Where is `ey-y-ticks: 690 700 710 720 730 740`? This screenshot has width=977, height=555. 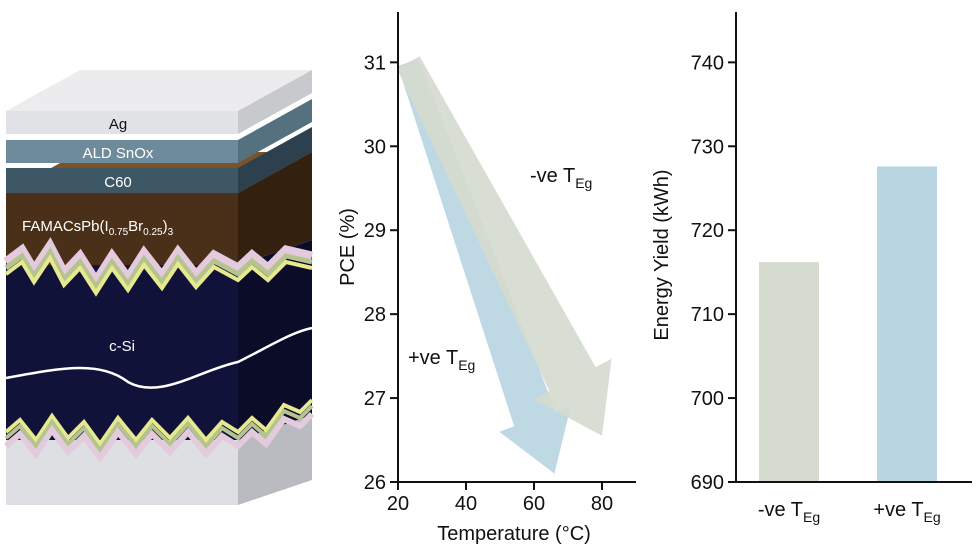 ey-y-ticks: 690 700 710 720 730 740 is located at coordinates (713, 273).